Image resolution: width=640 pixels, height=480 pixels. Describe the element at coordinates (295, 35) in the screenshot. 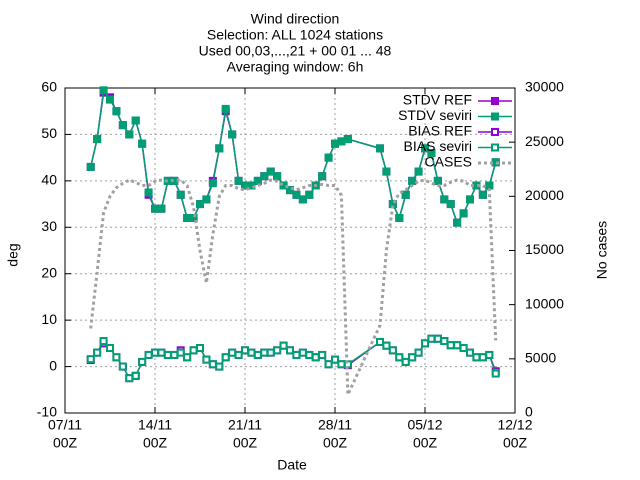

I see `chart-title: Selection: ALL 1024 stations` at that location.